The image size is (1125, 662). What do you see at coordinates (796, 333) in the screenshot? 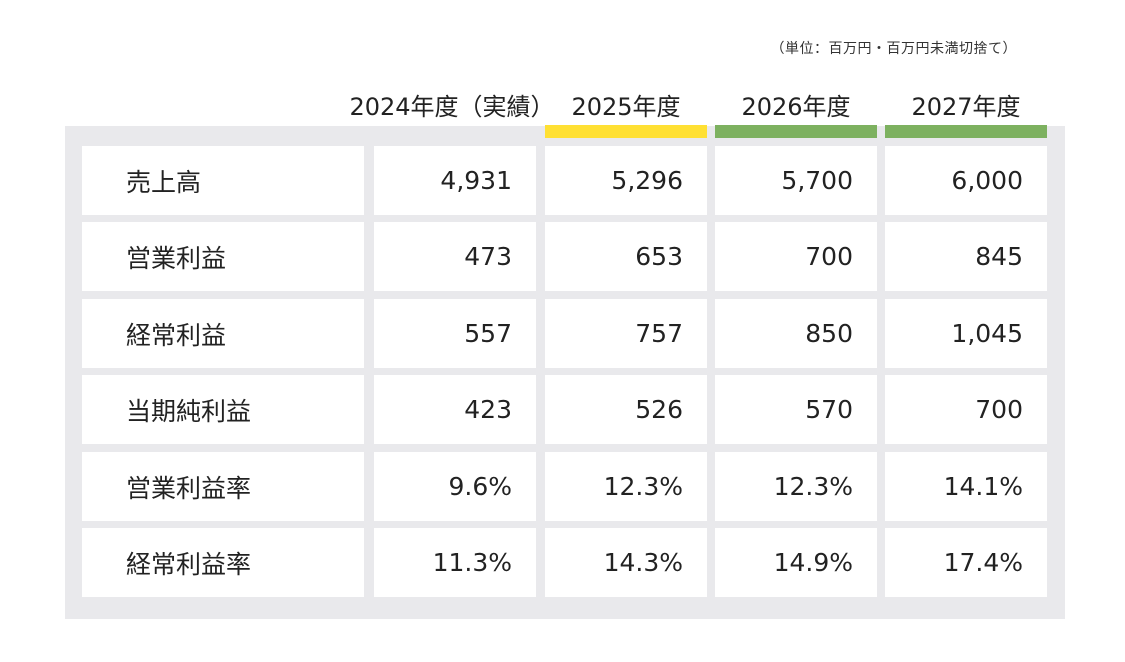
I see `table-cell: 850` at bounding box center [796, 333].